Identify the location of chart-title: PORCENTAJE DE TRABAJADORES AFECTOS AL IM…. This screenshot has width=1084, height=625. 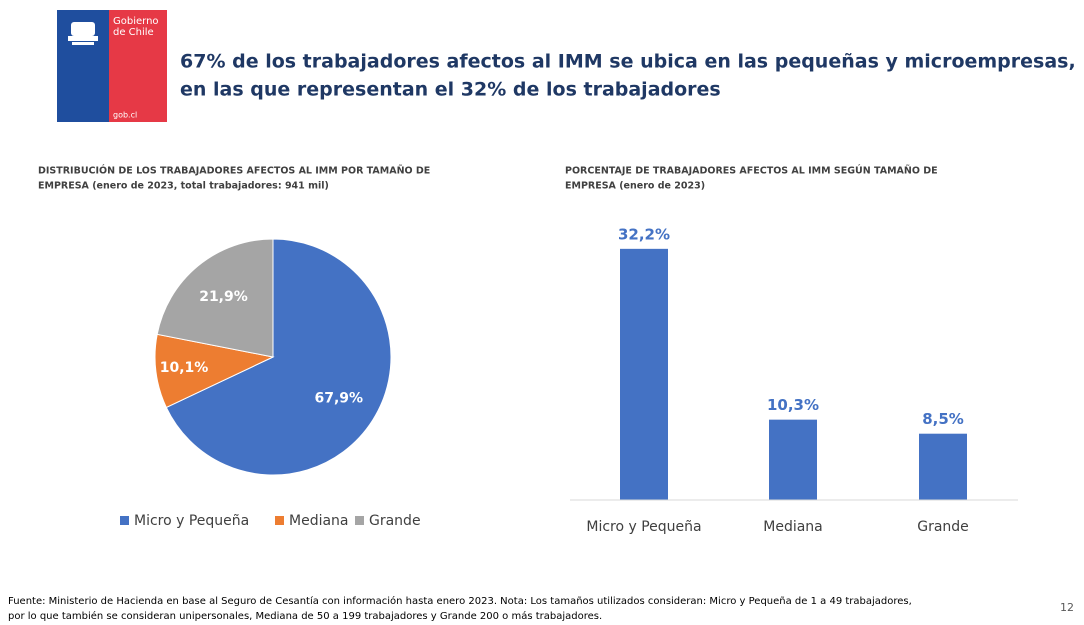
(751, 171).